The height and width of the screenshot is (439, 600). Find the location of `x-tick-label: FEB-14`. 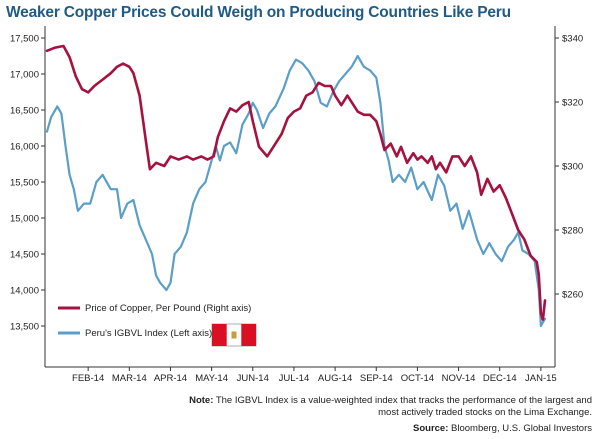

x-tick-label: FEB-14 is located at coordinates (88, 378).